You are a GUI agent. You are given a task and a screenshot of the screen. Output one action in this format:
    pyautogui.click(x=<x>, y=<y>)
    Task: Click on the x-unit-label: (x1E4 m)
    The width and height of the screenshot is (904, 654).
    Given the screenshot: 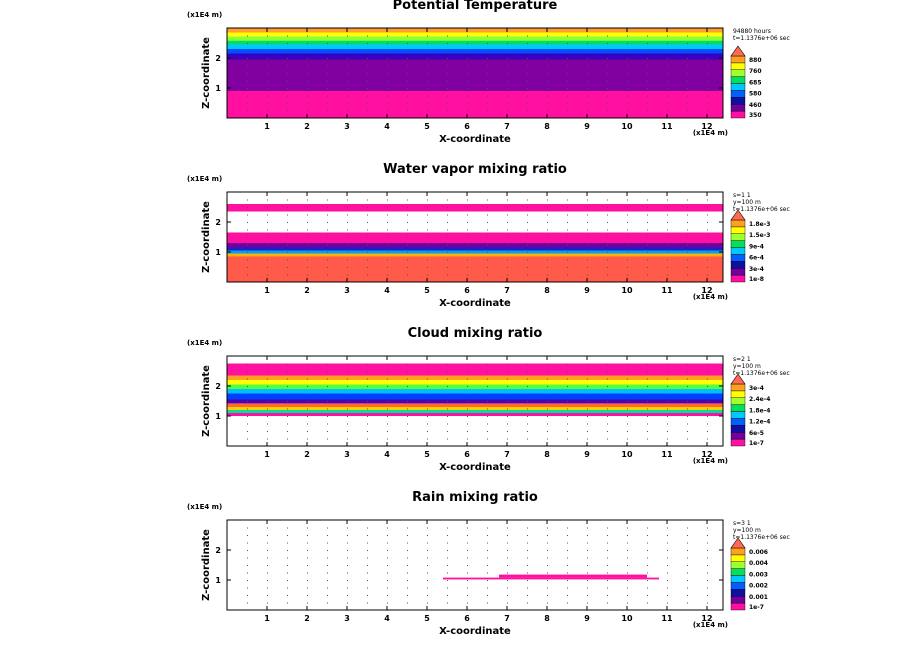 What is the action you would take?
    pyautogui.click(x=710, y=625)
    